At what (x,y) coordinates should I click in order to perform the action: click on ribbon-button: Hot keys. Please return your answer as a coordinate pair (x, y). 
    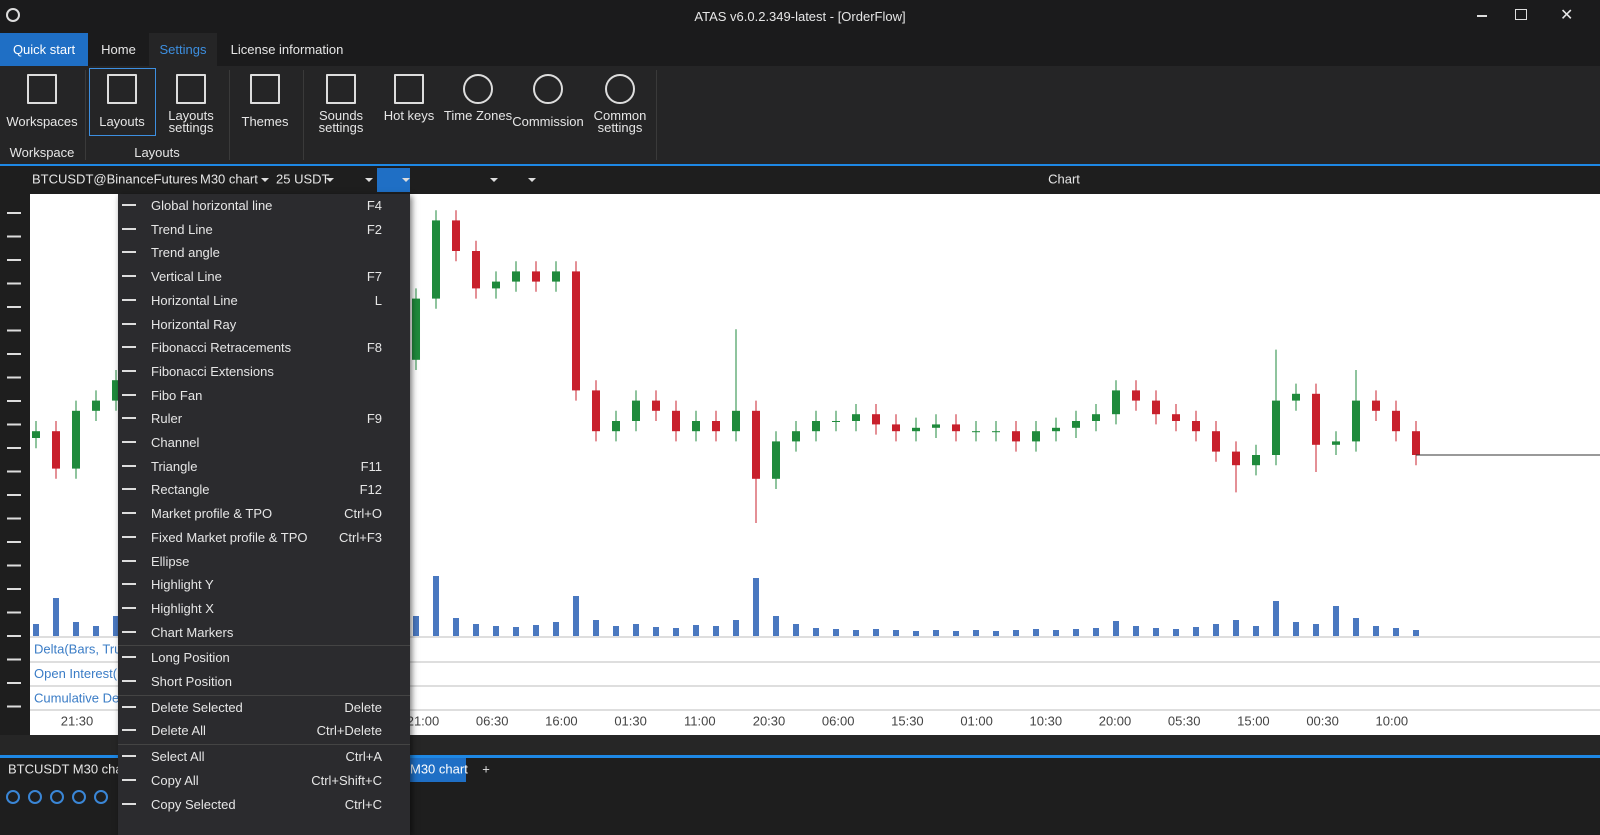
    Looking at the image, I should click on (409, 115).